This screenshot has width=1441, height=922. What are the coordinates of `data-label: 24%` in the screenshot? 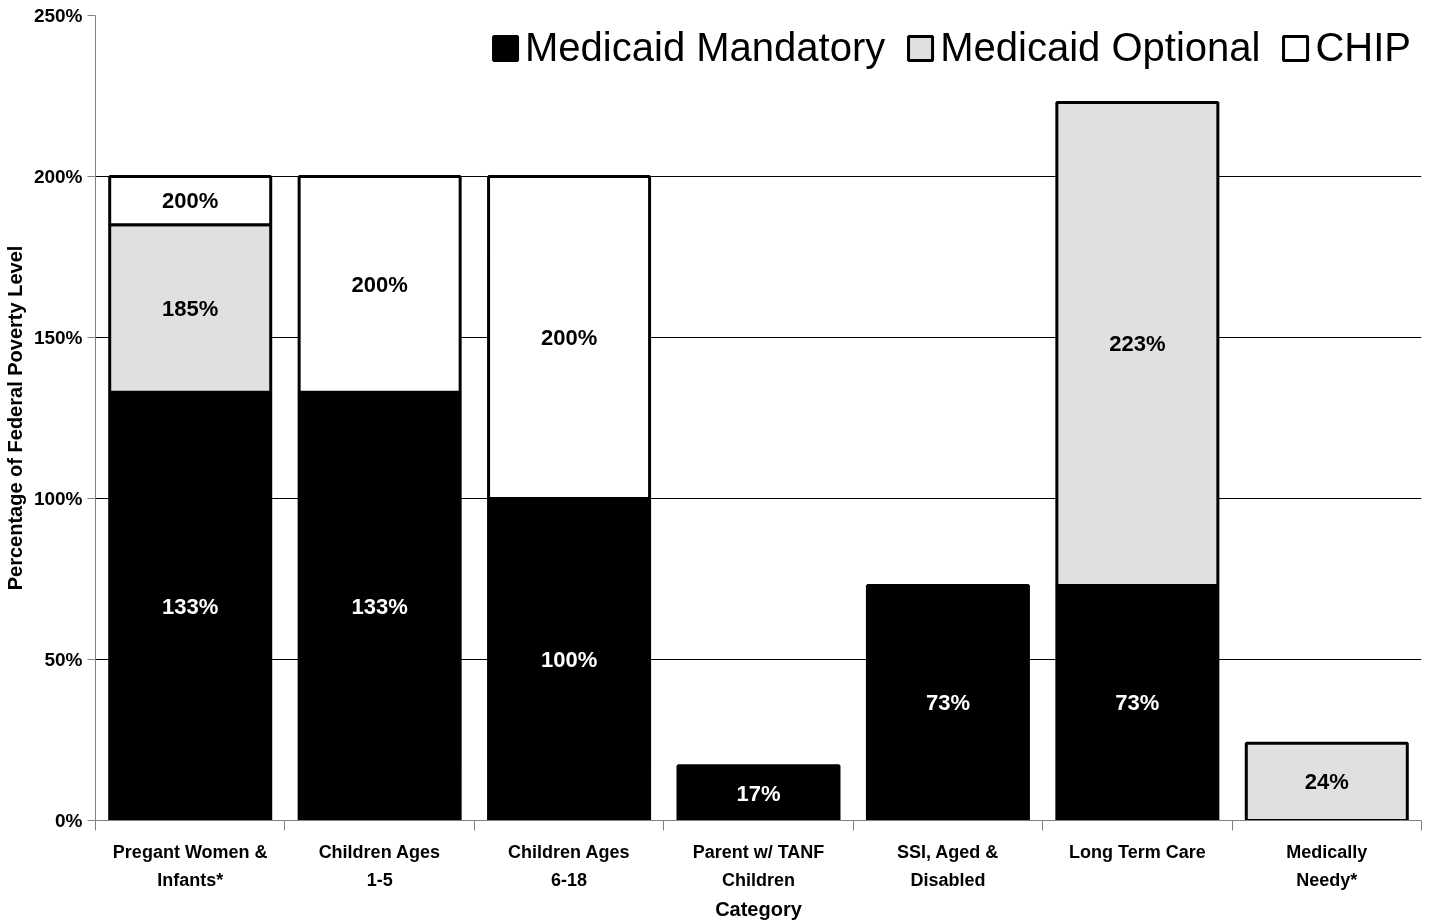 It's located at (1326, 782).